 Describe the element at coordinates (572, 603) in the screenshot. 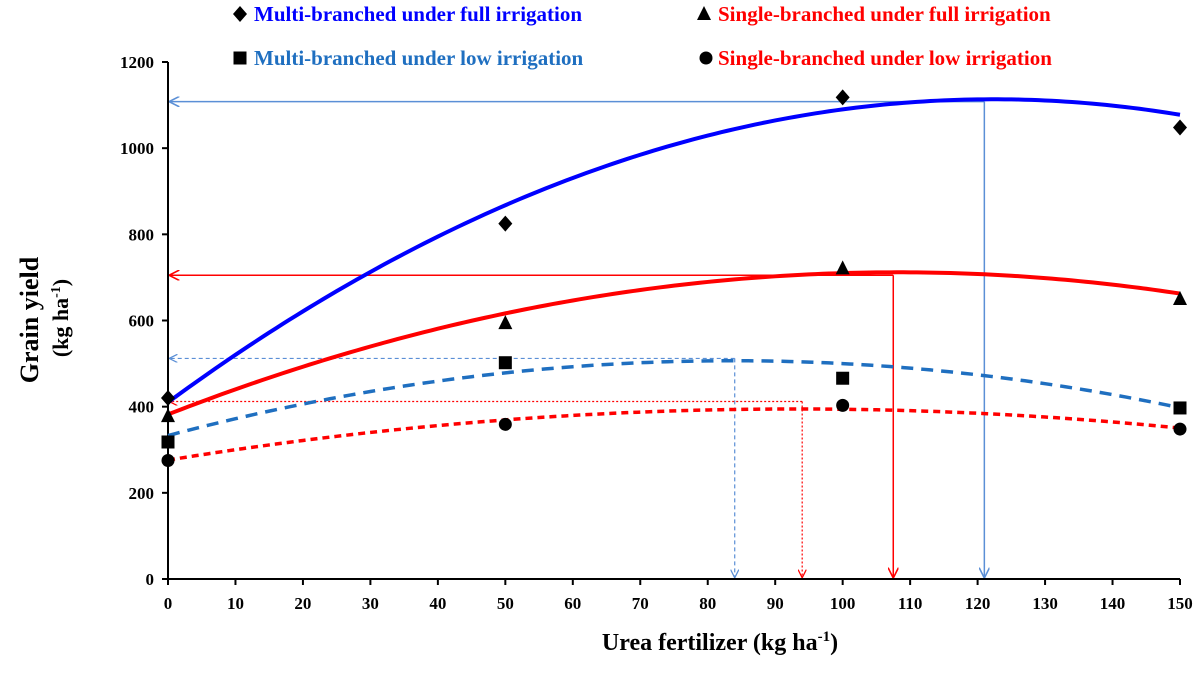

I see `x-tick-label: 60` at that location.